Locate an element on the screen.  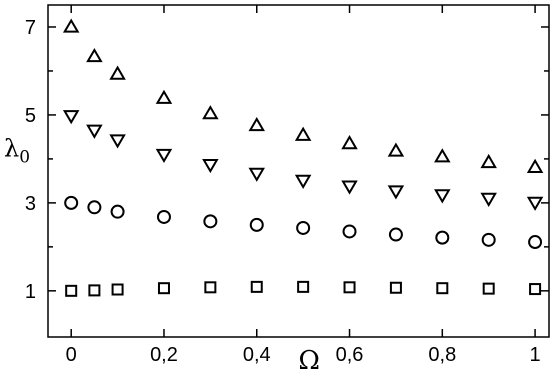
y-axis-label-main: λ is located at coordinates (11, 149).